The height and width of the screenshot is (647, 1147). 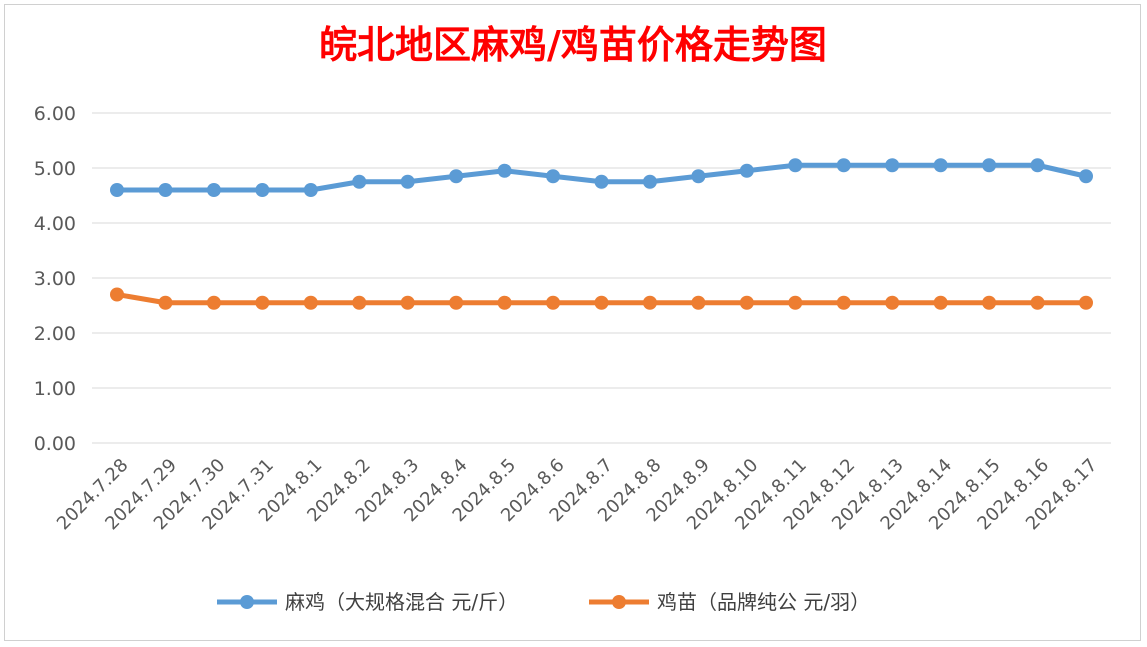 What do you see at coordinates (401, 602) in the screenshot?
I see `legend-label: 麻鸡（大规格混合 元/斤）` at bounding box center [401, 602].